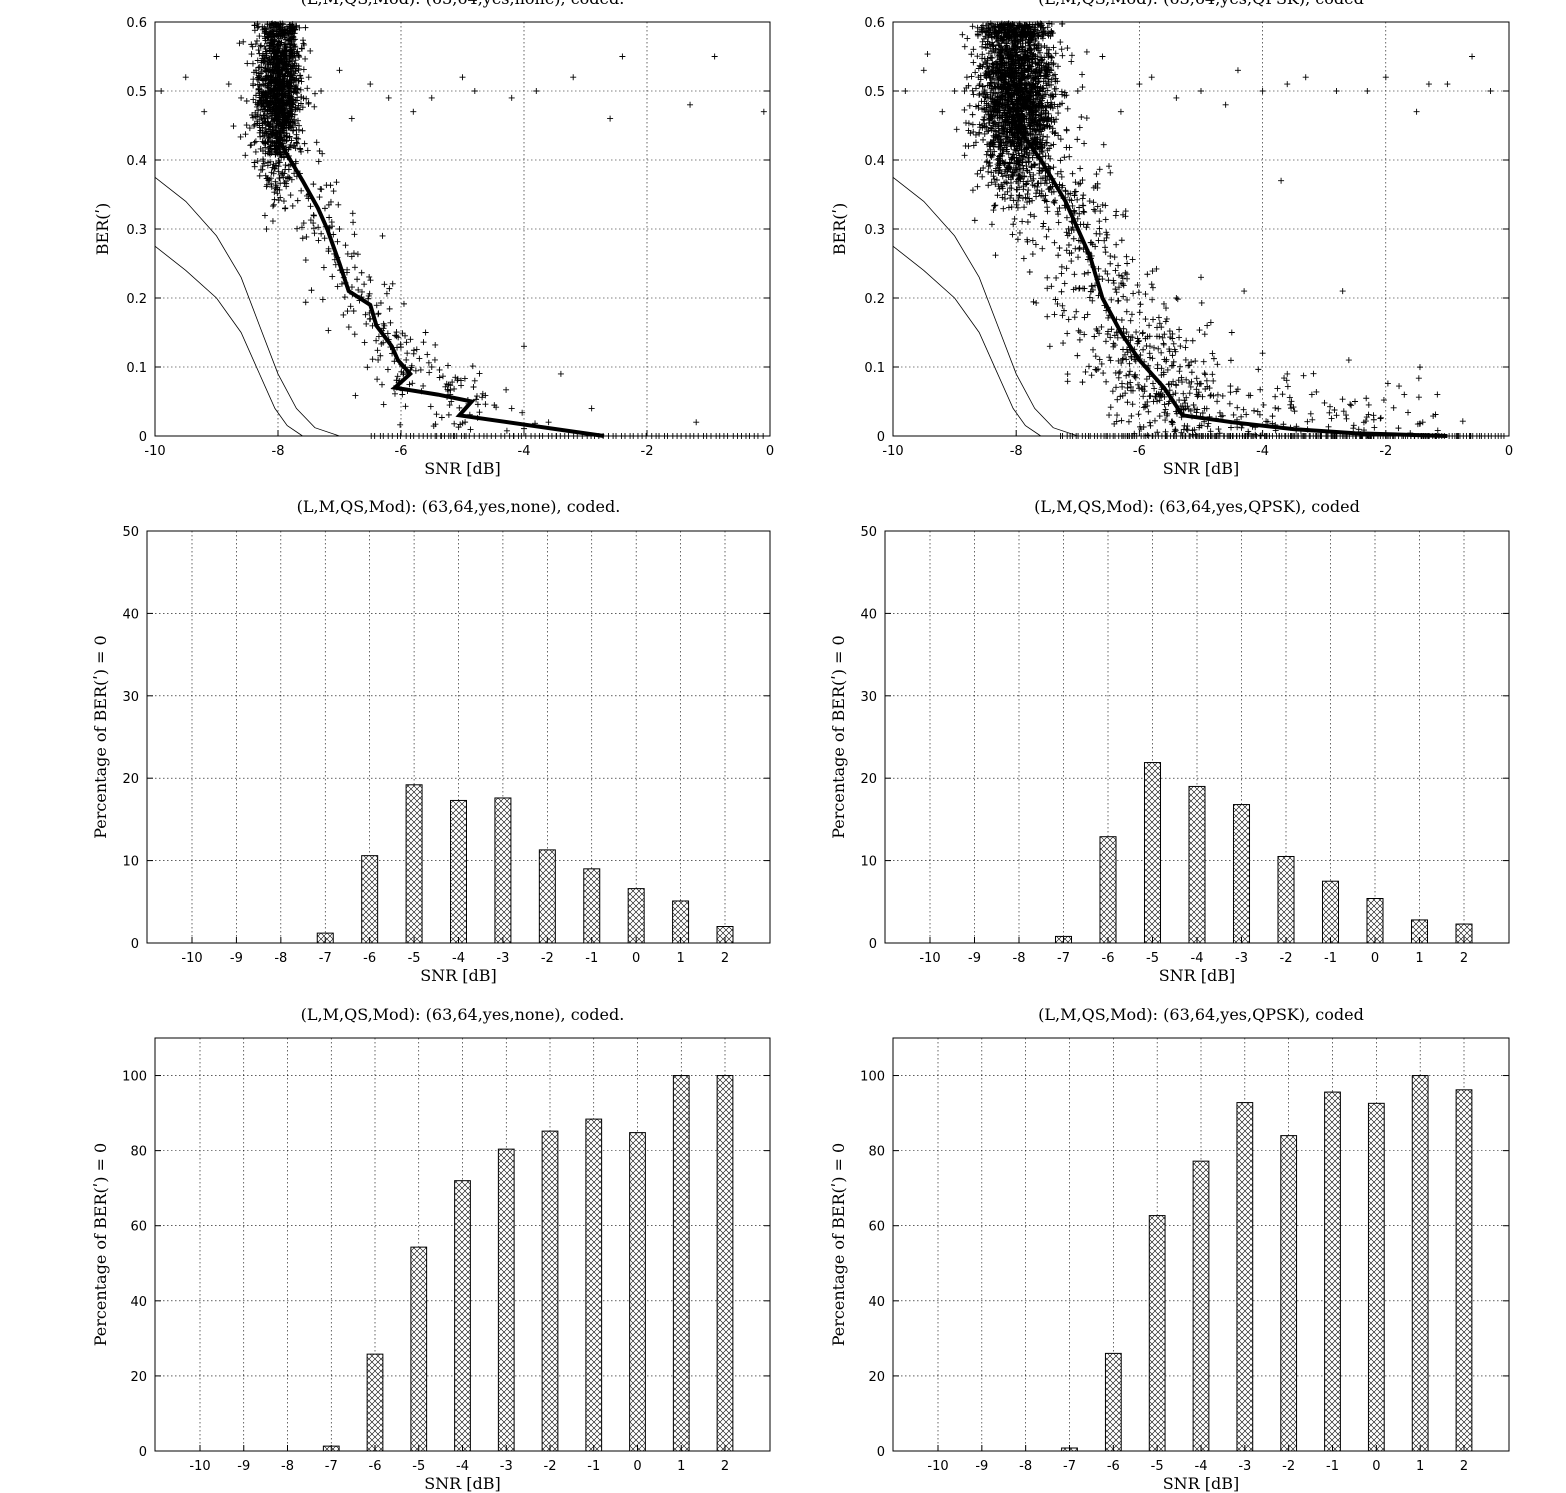 The image size is (1566, 1493). What do you see at coordinates (154, 451) in the screenshot?
I see `x-tick-label: -10` at bounding box center [154, 451].